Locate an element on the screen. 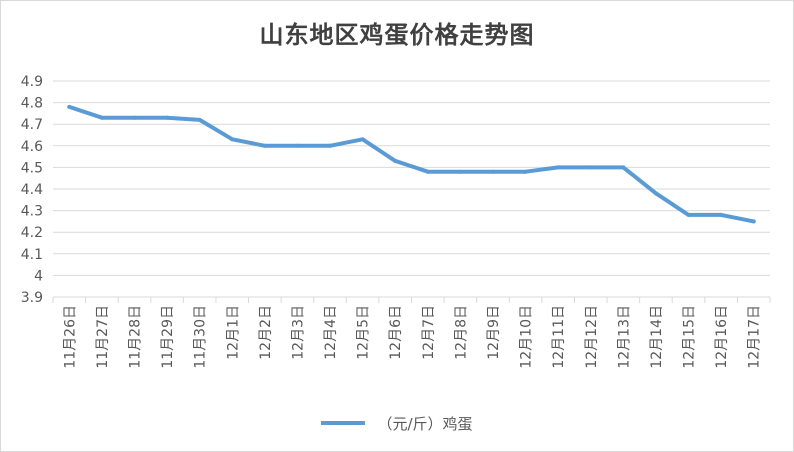 The image size is (794, 452). x-tick-label: 12月5日 is located at coordinates (364, 332).